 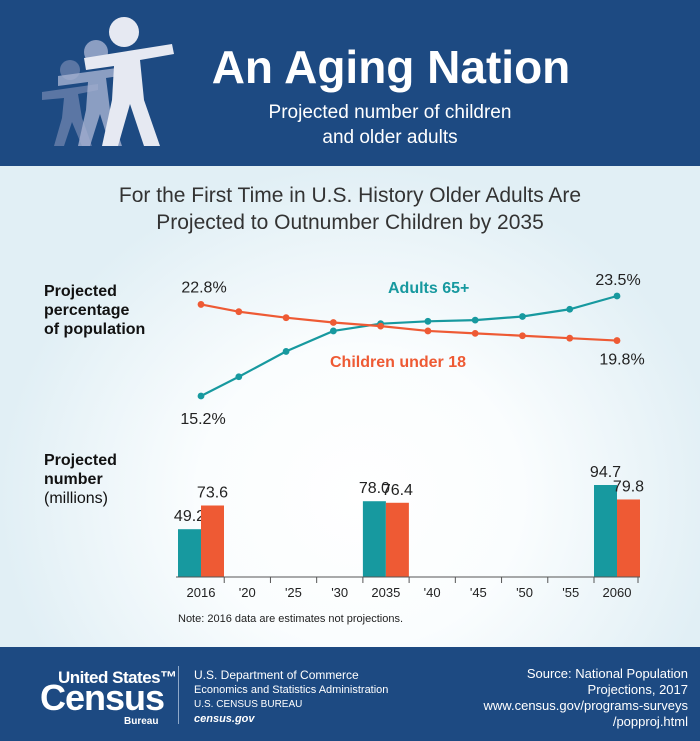 I want to click on x-tick-label: 2035, so click(x=385, y=592).